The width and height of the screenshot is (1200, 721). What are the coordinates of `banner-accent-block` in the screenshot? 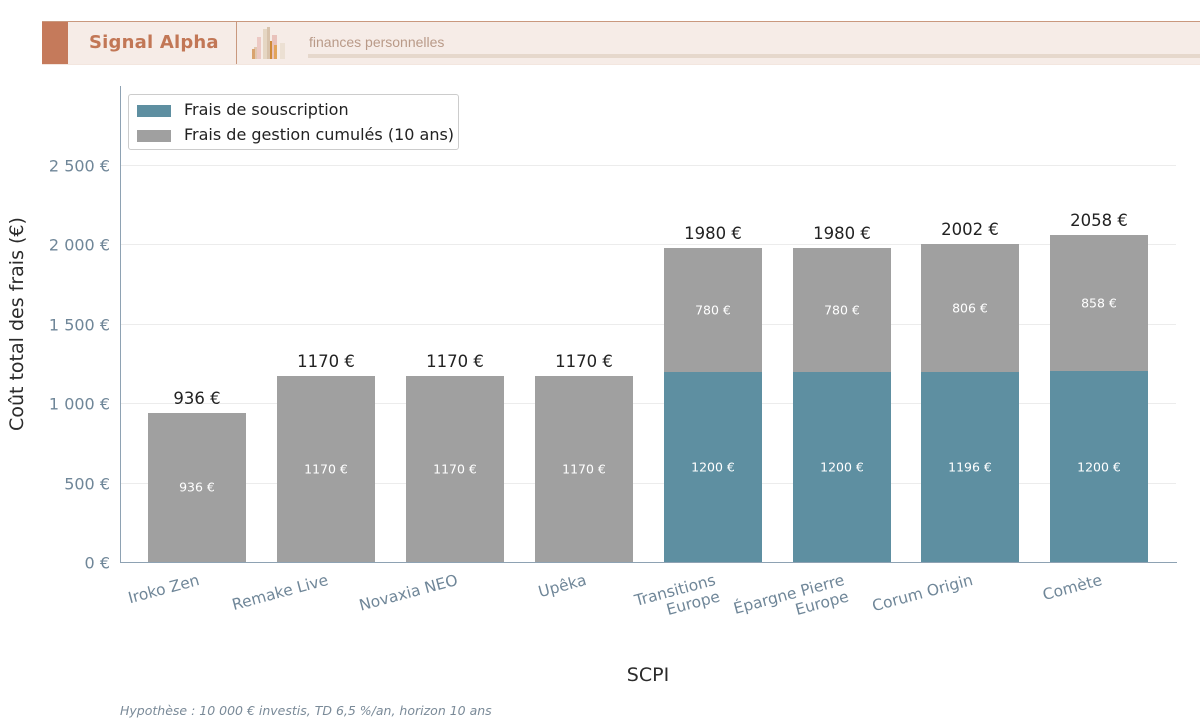 It's located at (55, 43).